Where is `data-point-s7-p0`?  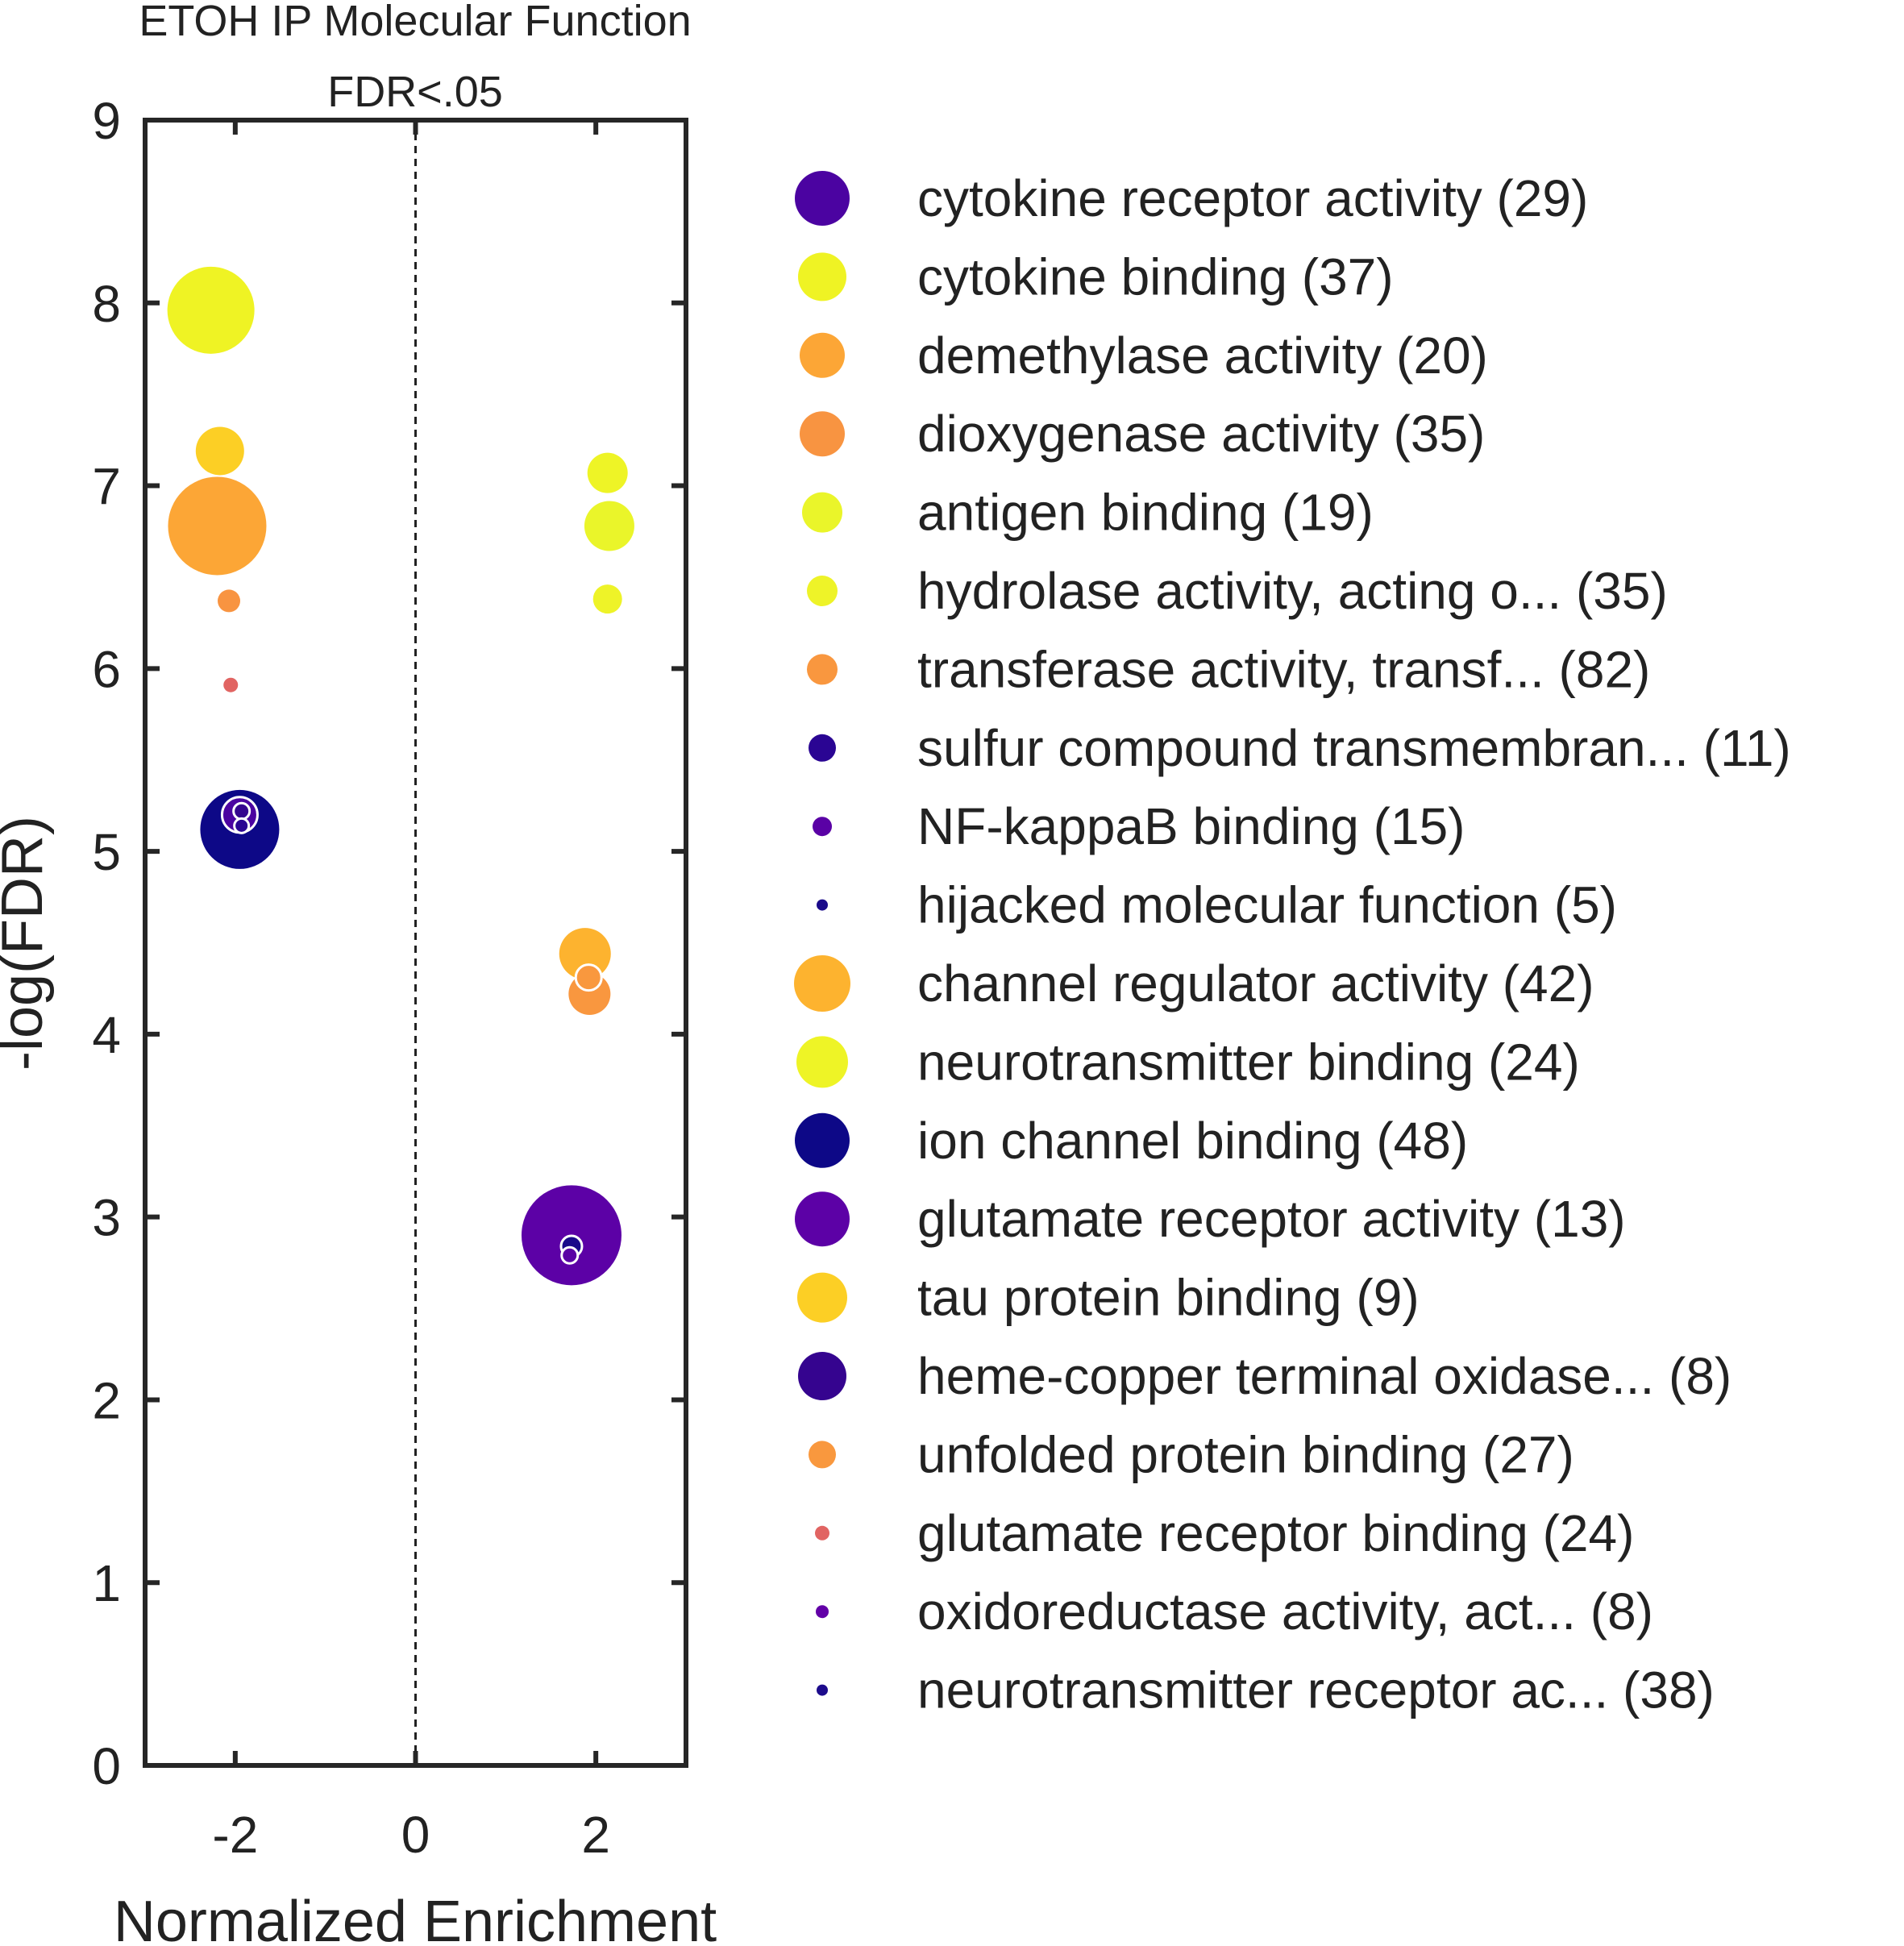 data-point-s7-p0 is located at coordinates (242, 826).